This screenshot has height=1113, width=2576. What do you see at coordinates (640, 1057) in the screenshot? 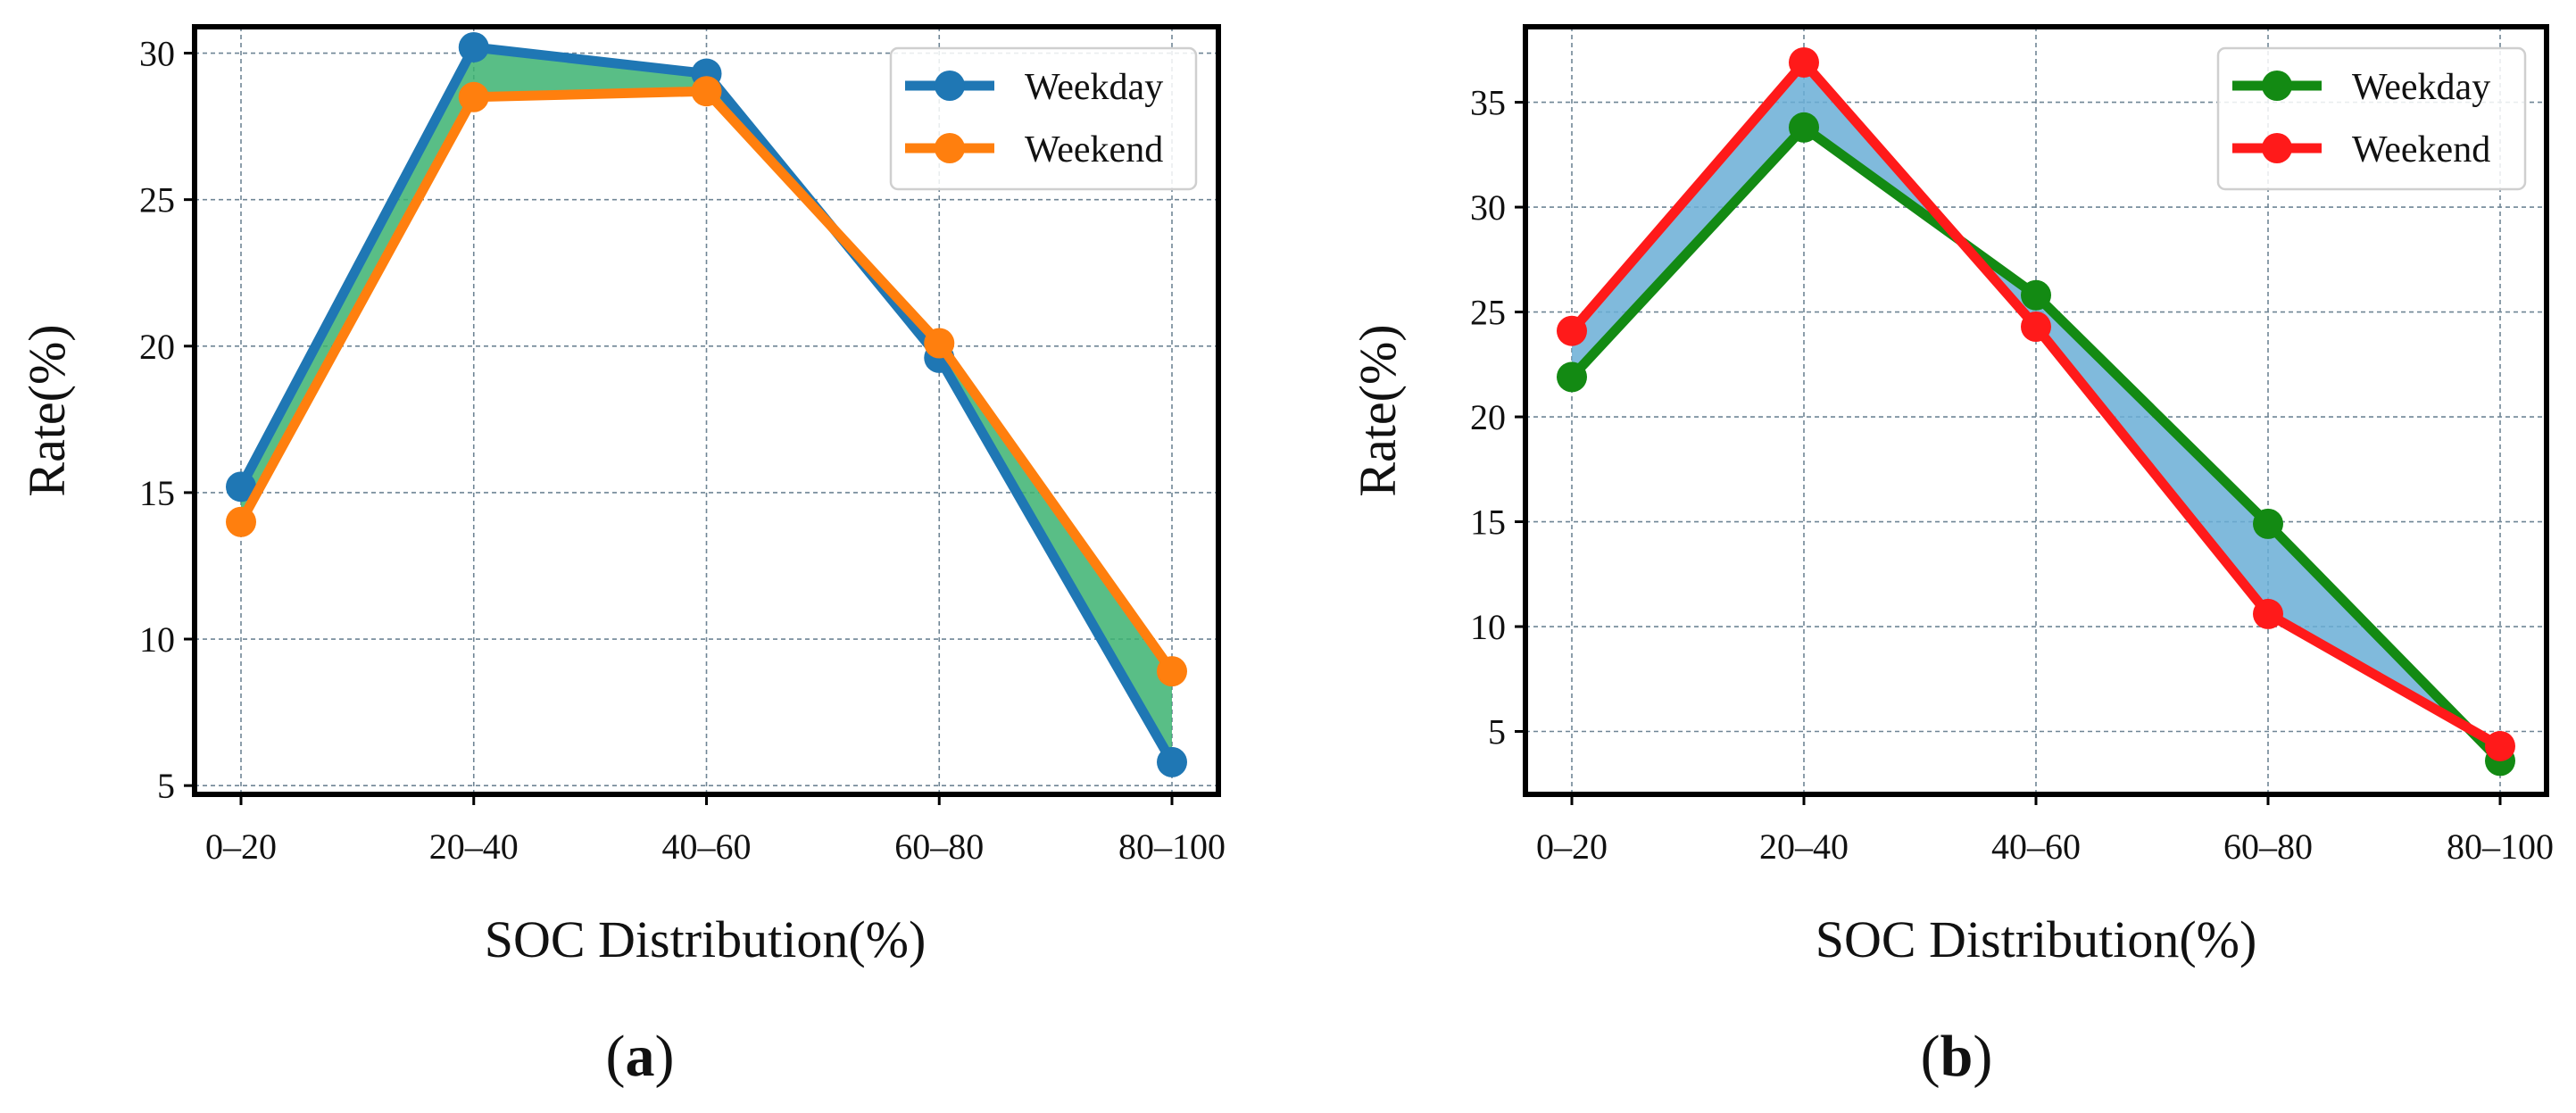
I see `panel-label-a: (a)` at bounding box center [640, 1057].